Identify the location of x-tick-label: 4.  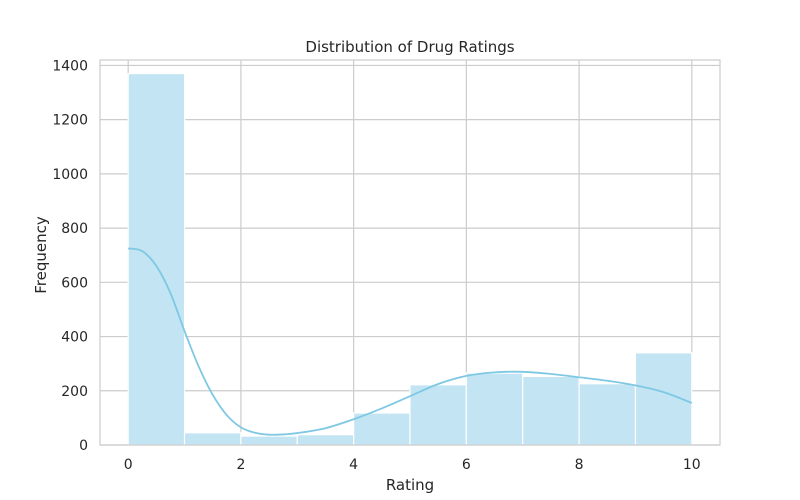
(353, 465).